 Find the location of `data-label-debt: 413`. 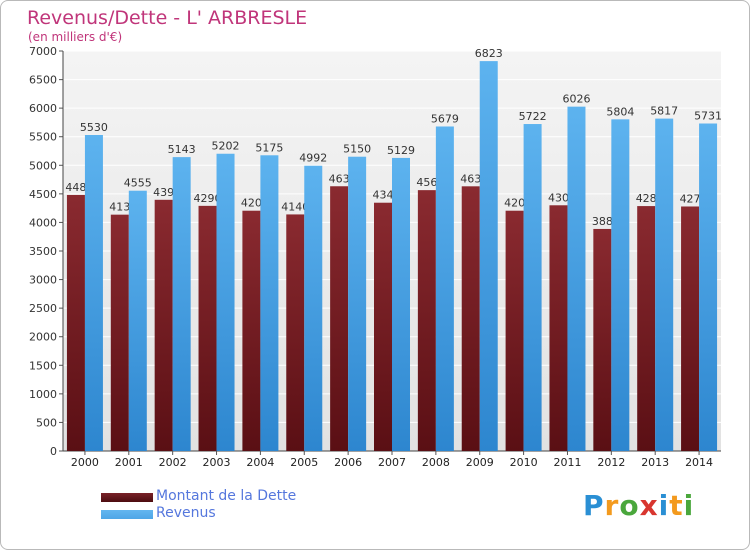

data-label-debt: 413 is located at coordinates (119, 207).